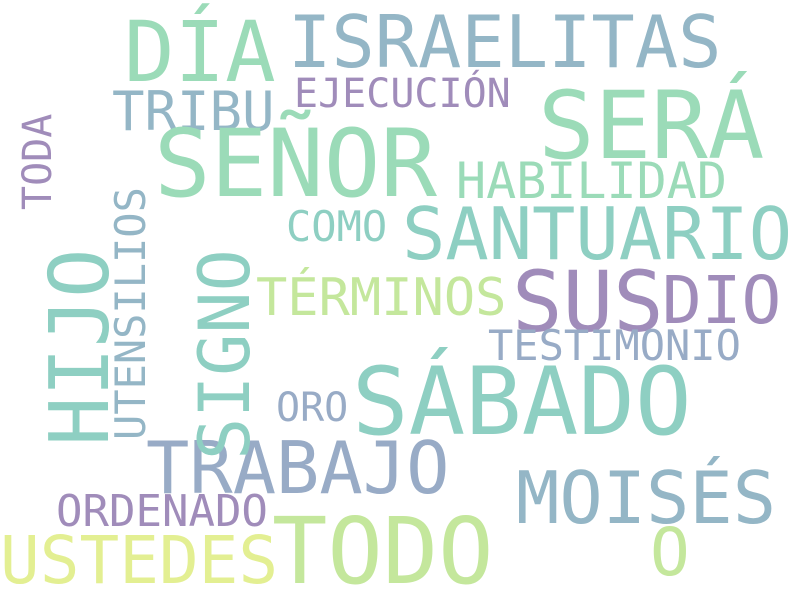  What do you see at coordinates (295, 164) in the screenshot?
I see `word-senor: SEÑOR` at bounding box center [295, 164].